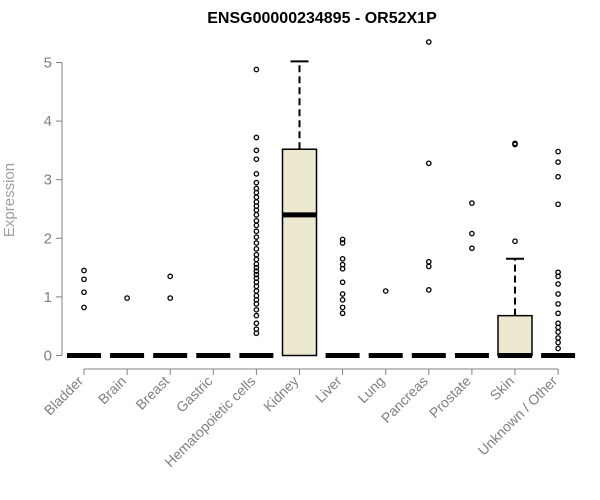  I want to click on y-tick-label: 5, so click(48, 63).